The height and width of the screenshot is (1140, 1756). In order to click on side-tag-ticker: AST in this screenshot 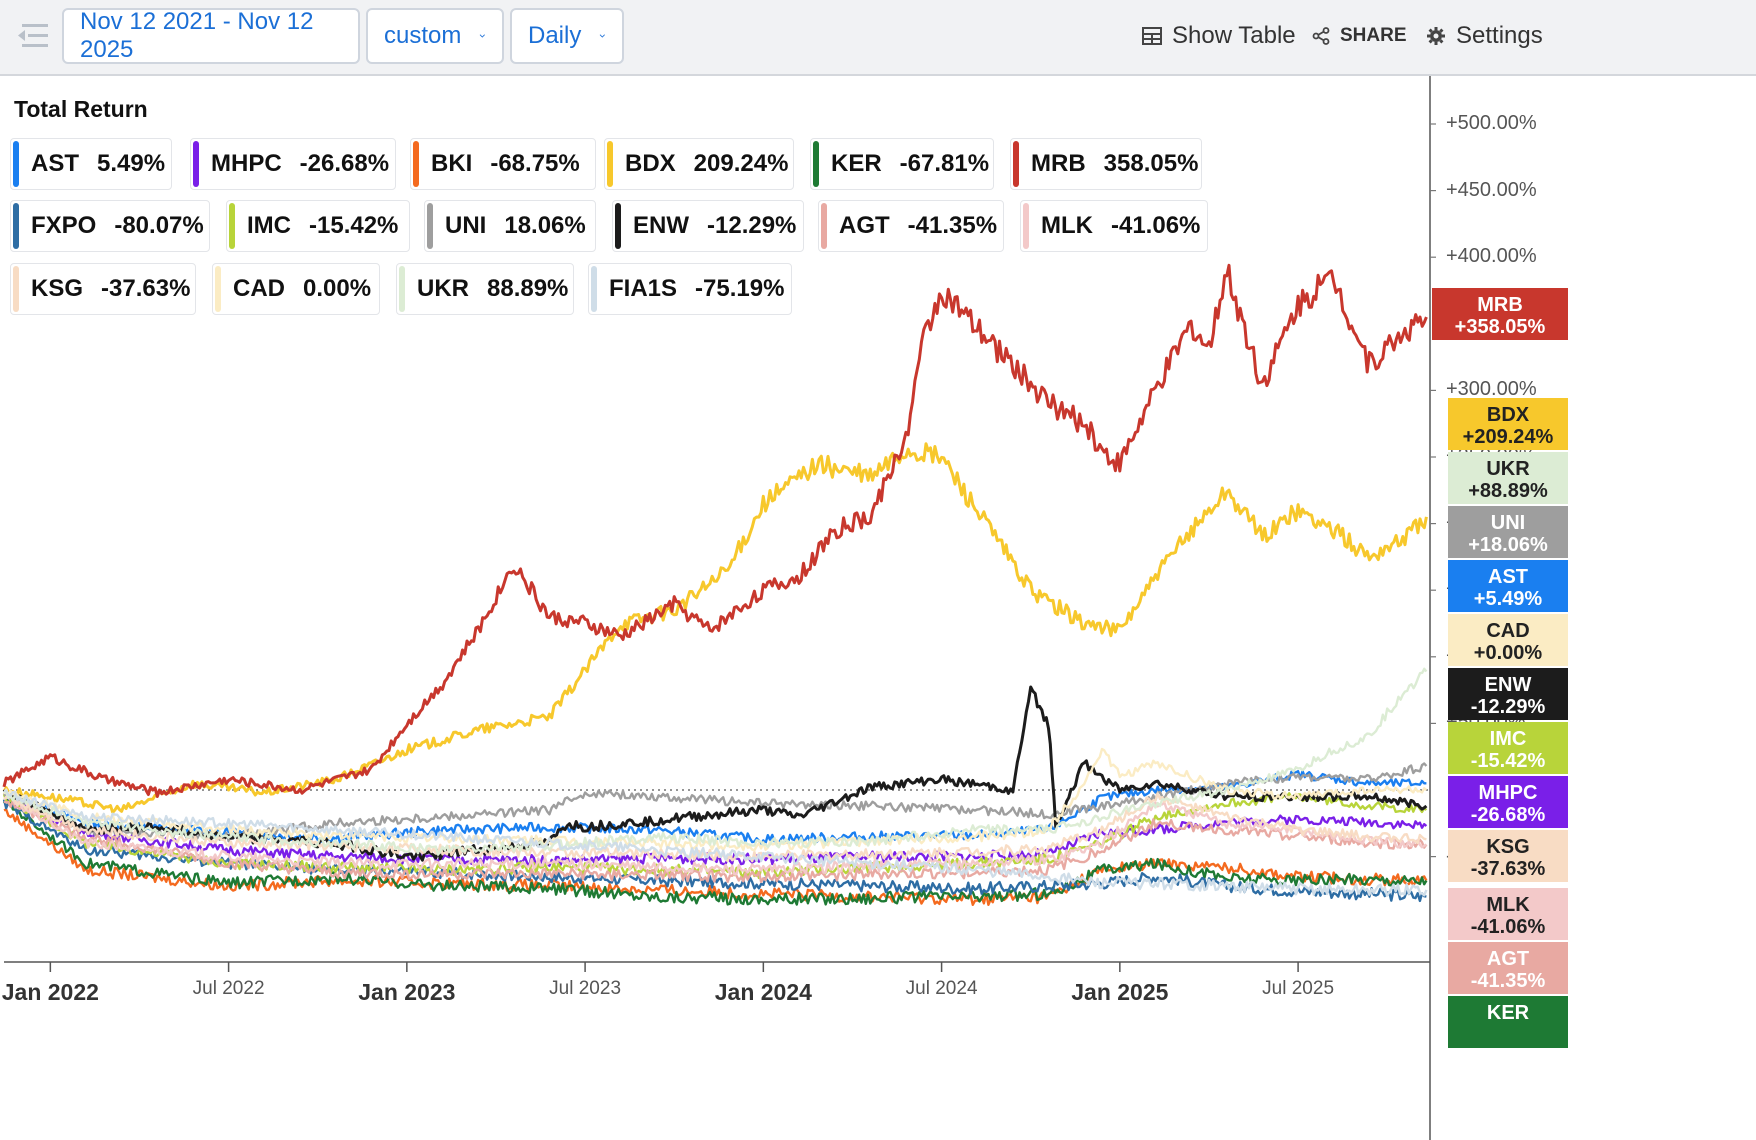, I will do `click(1508, 577)`.